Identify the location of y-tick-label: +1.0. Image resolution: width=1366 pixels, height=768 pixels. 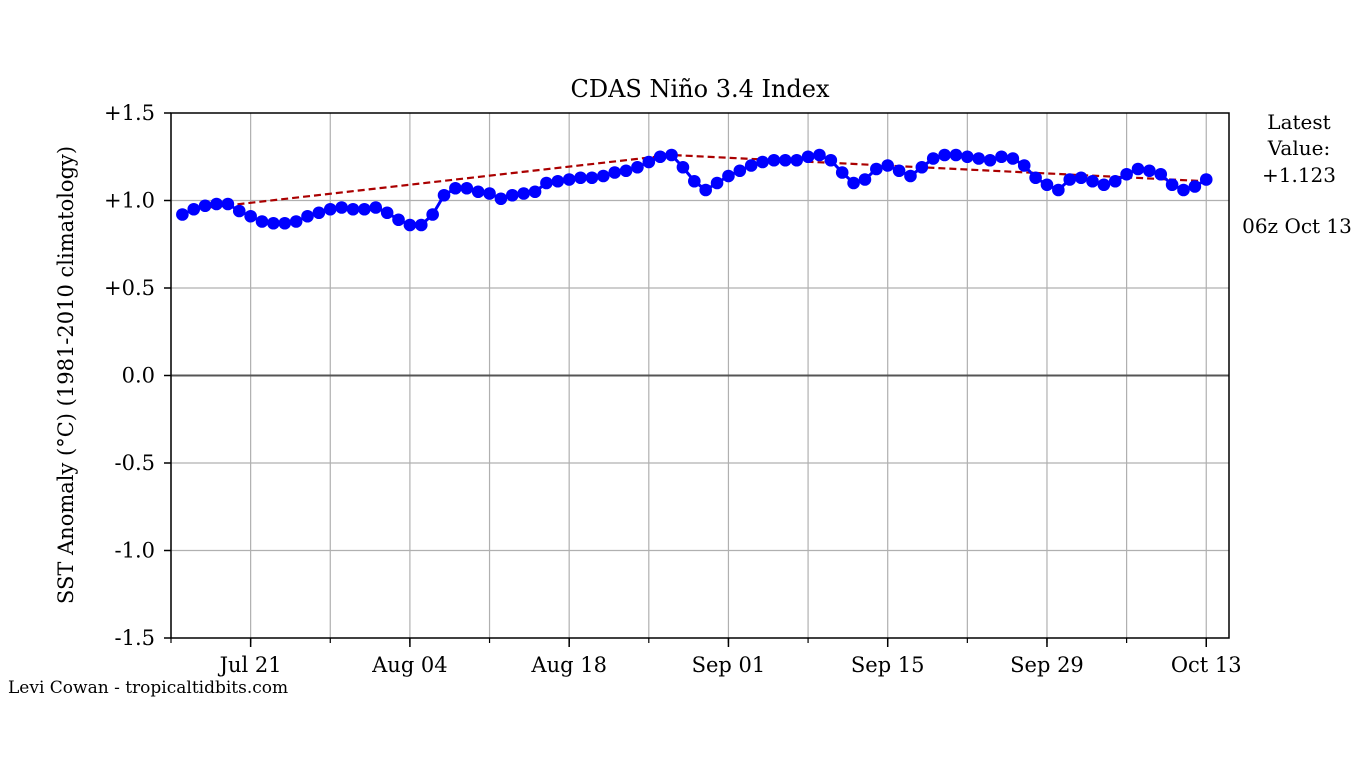
(129, 201).